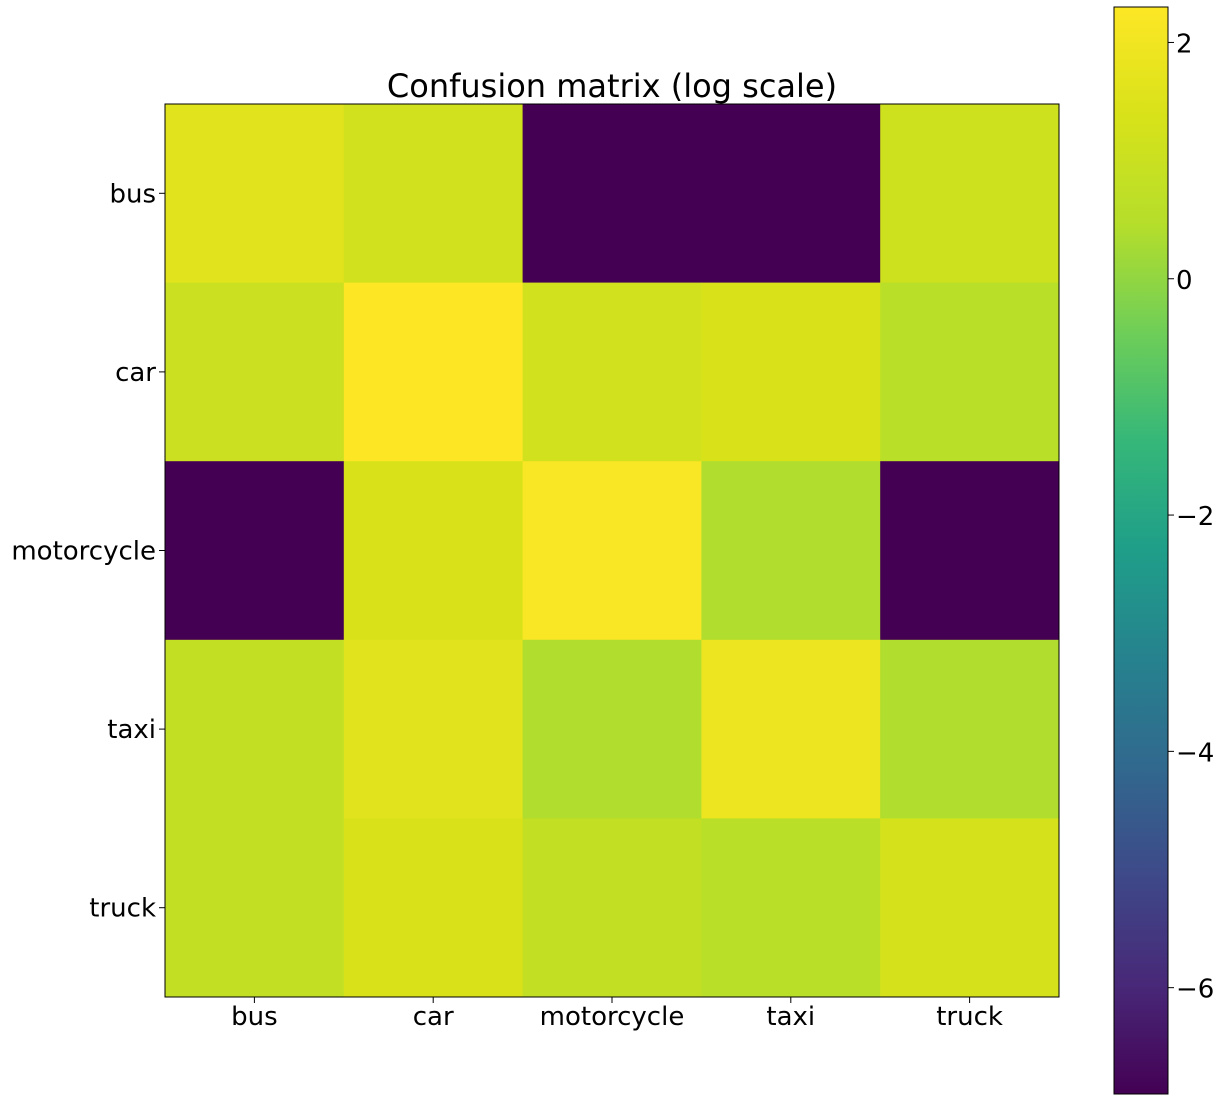  Describe the element at coordinates (612, 86) in the screenshot. I see `chart-title: Confusion matrix (log scale)` at that location.